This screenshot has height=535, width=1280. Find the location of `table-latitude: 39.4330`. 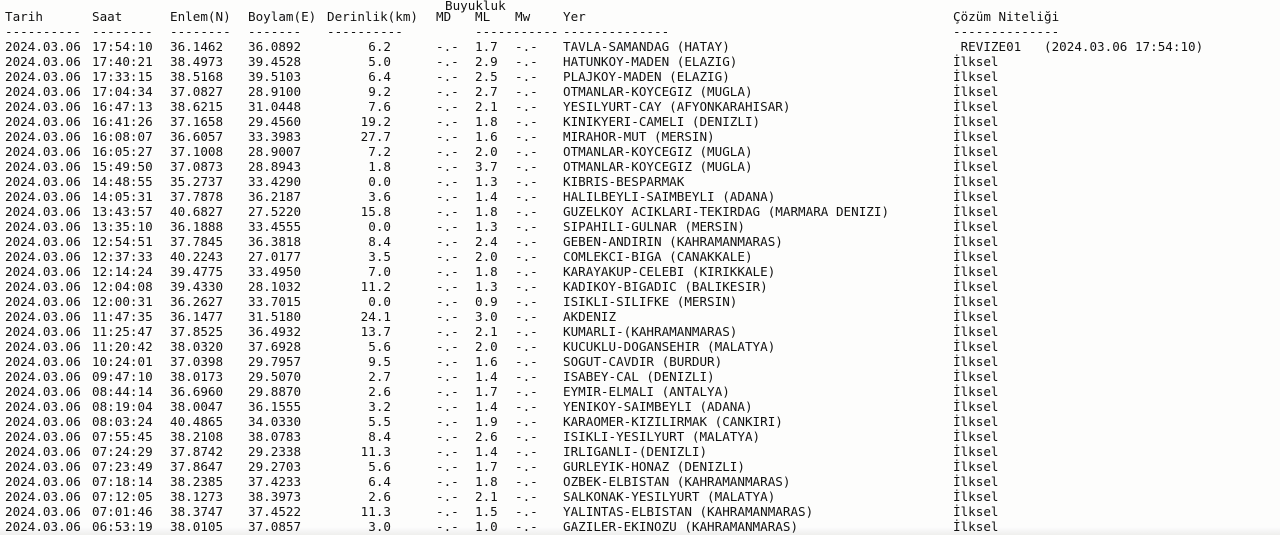

table-latitude: 39.4330 is located at coordinates (197, 286).